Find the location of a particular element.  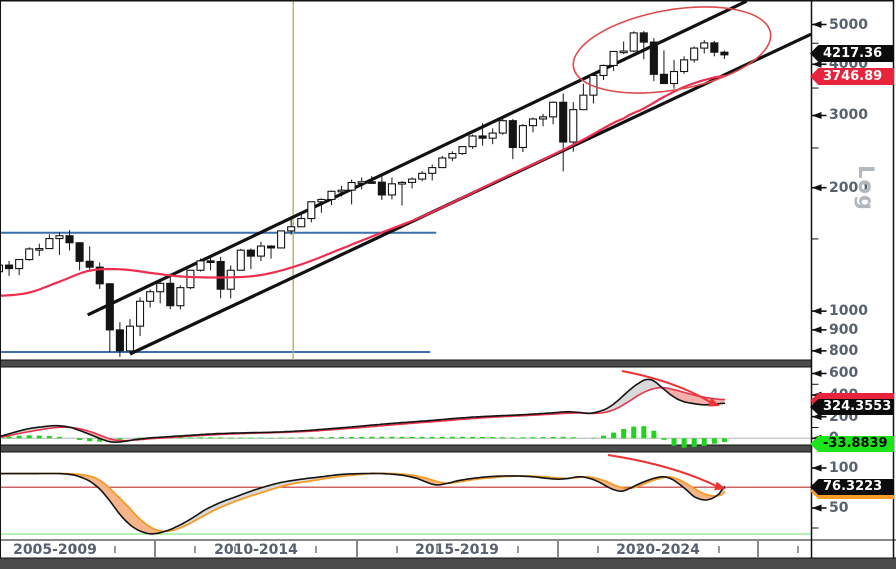

oscillator-value: 76.3223 is located at coordinates (853, 486).